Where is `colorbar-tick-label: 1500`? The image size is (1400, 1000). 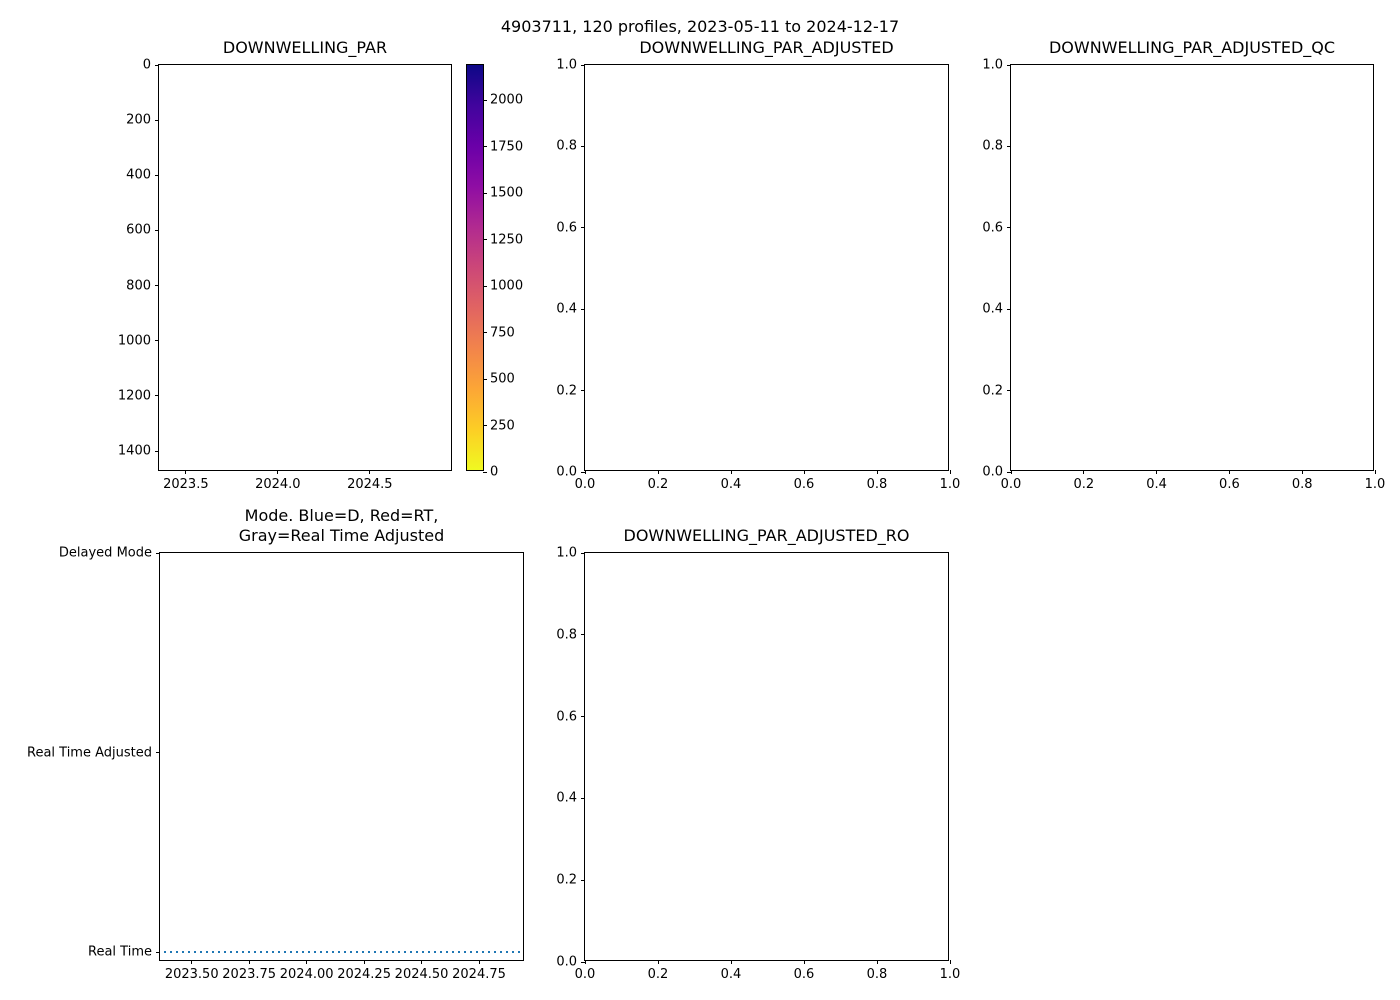
colorbar-tick-label: 1500 is located at coordinates (507, 193).